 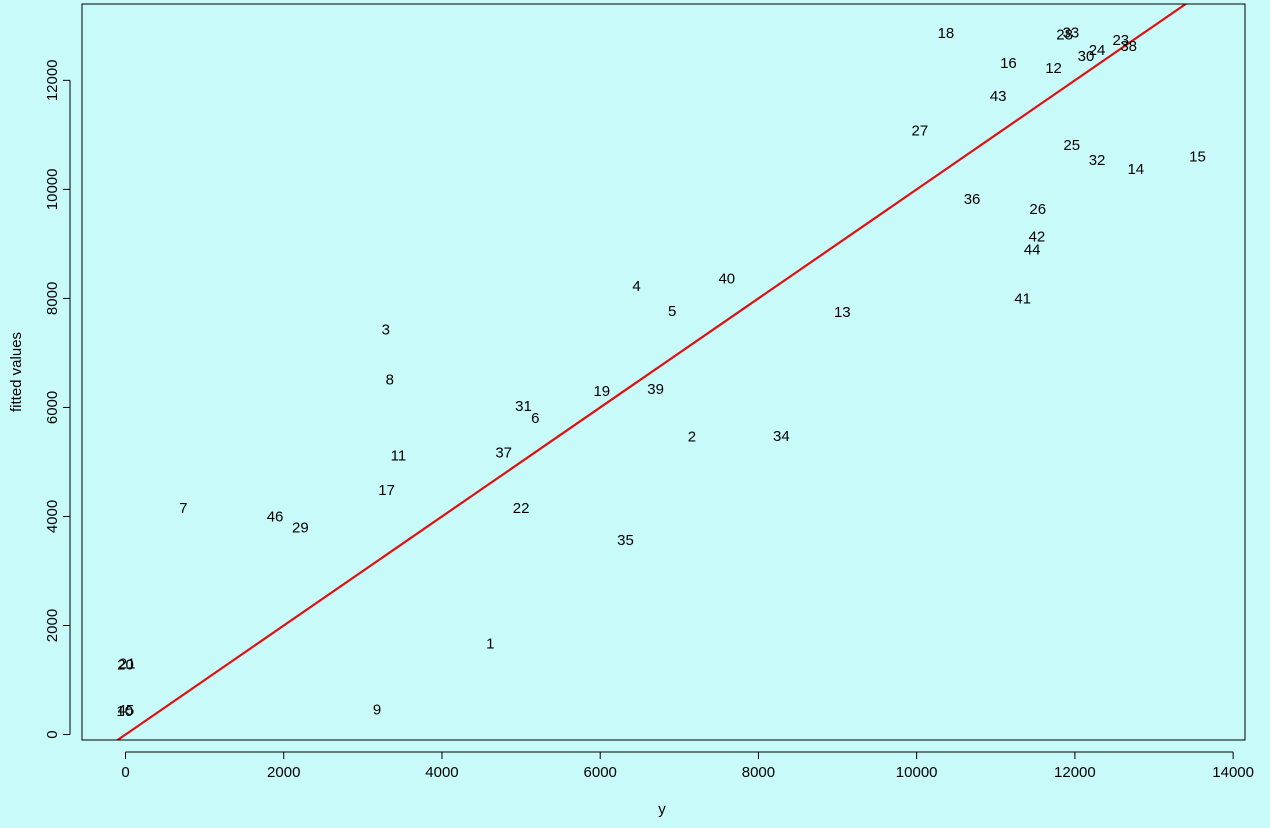 What do you see at coordinates (1022, 298) in the screenshot?
I see `data-point-label: 41` at bounding box center [1022, 298].